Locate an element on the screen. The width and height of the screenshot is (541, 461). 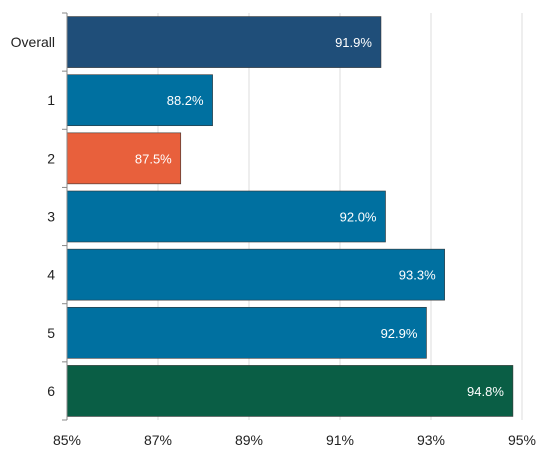
data-label: 91.9% is located at coordinates (353, 42).